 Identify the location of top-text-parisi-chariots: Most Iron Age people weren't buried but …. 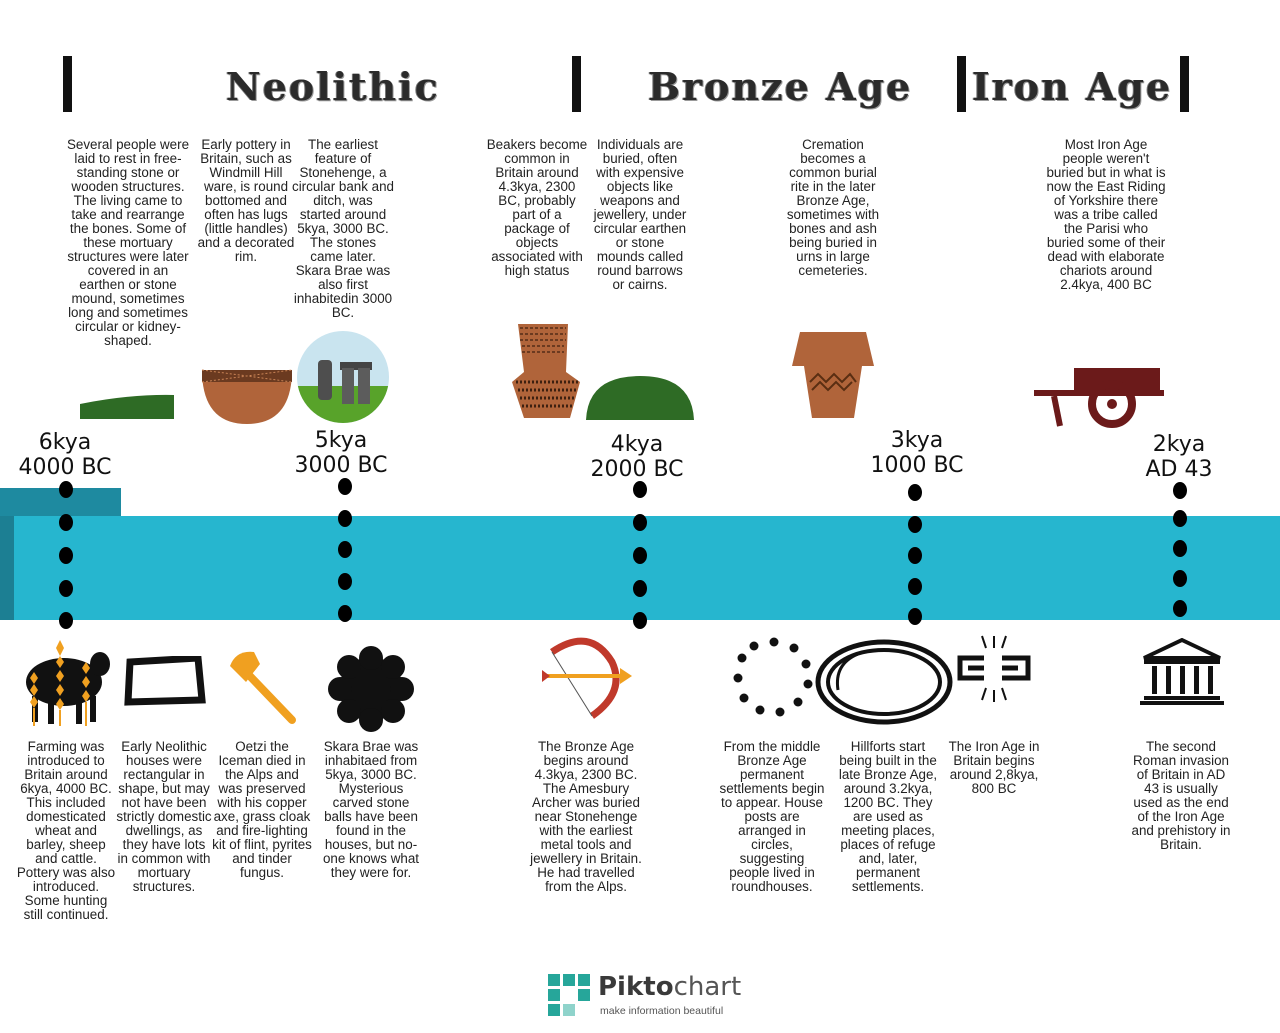
(1106, 214).